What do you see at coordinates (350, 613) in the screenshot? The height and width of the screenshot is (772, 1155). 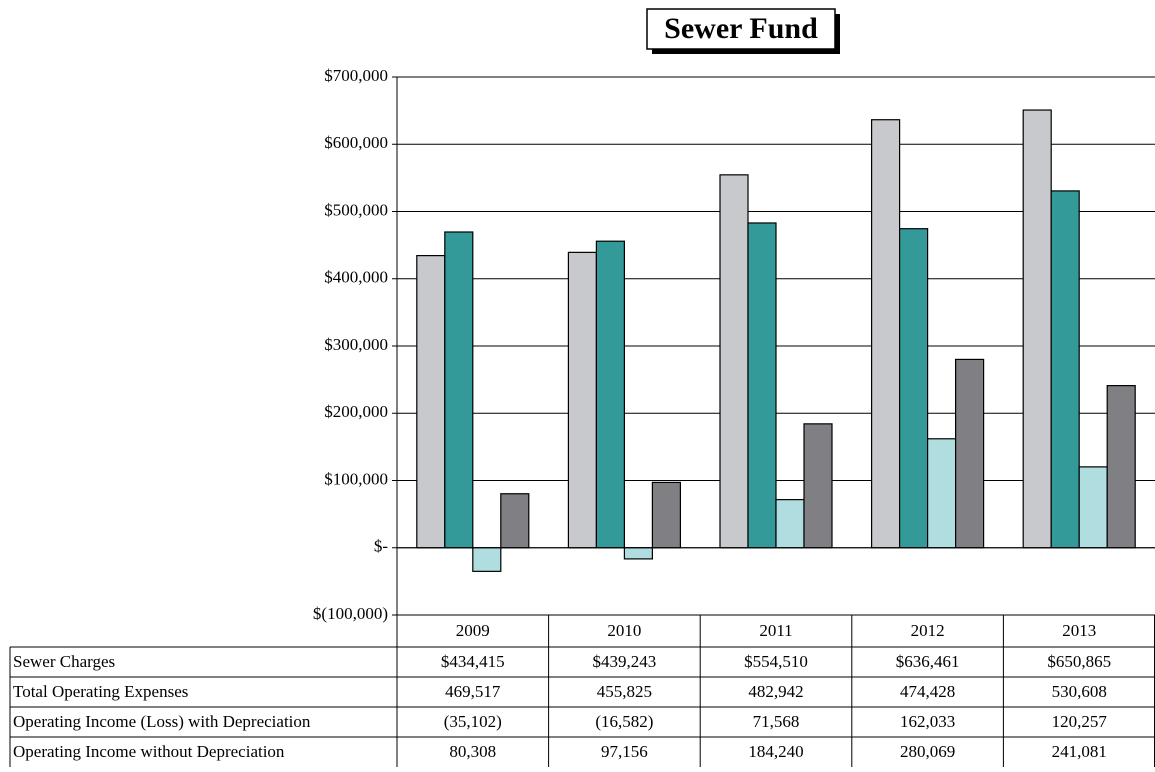 I see `y-tick-label: $(100,000)` at bounding box center [350, 613].